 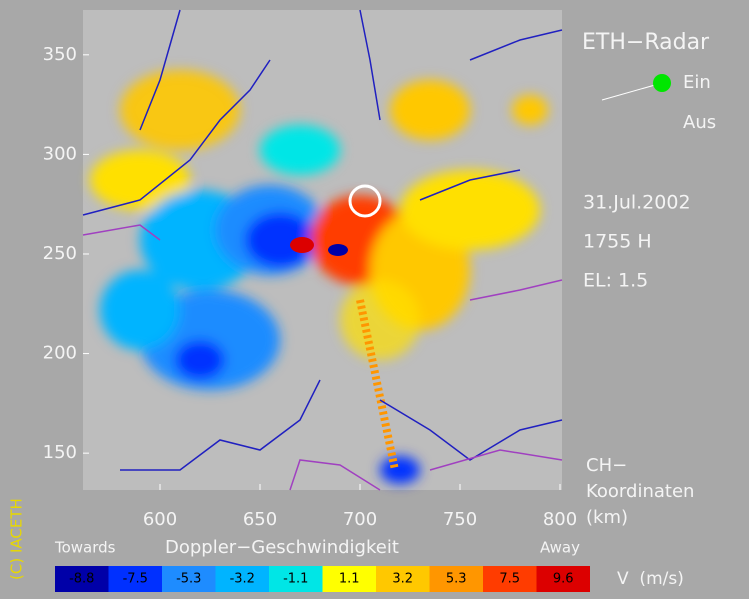 I want to click on colorbar-unit: V (m/s), so click(x=650, y=579).